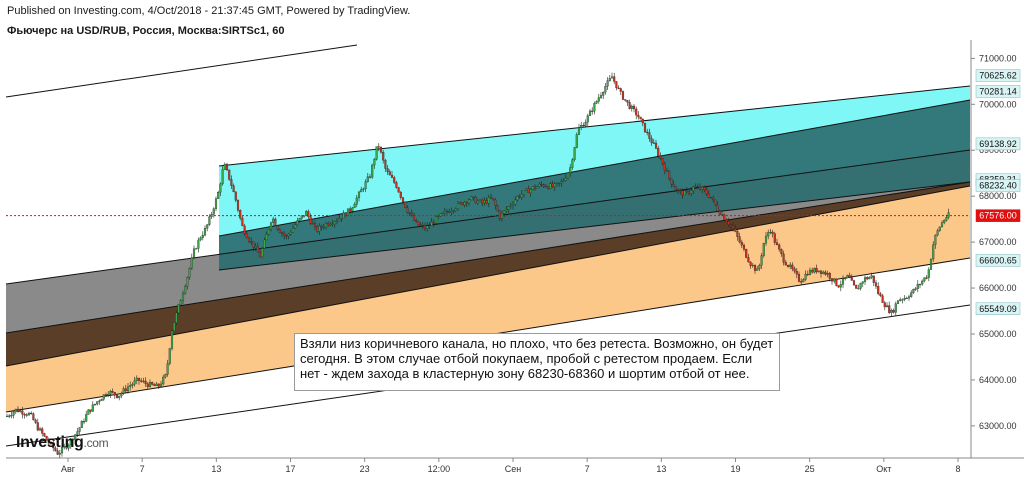 The width and height of the screenshot is (1024, 479). What do you see at coordinates (735, 469) in the screenshot?
I see `x-tick-label: 19` at bounding box center [735, 469].